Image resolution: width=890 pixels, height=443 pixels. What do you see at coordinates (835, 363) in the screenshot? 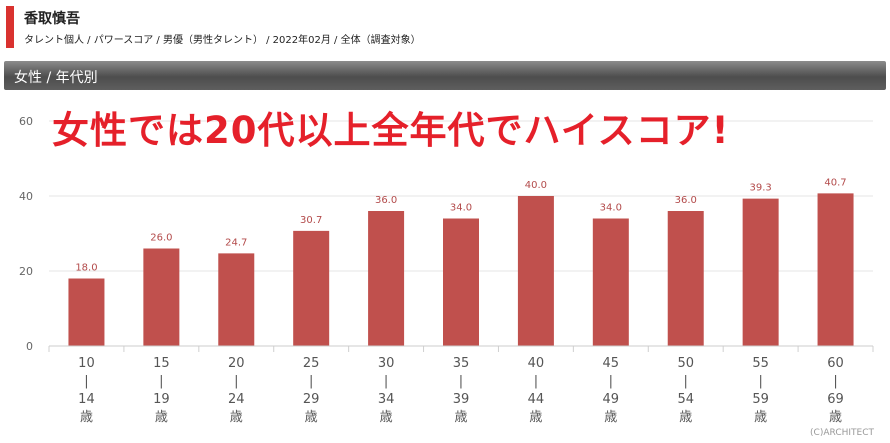
I see `x-tick-label: 60` at bounding box center [835, 363].